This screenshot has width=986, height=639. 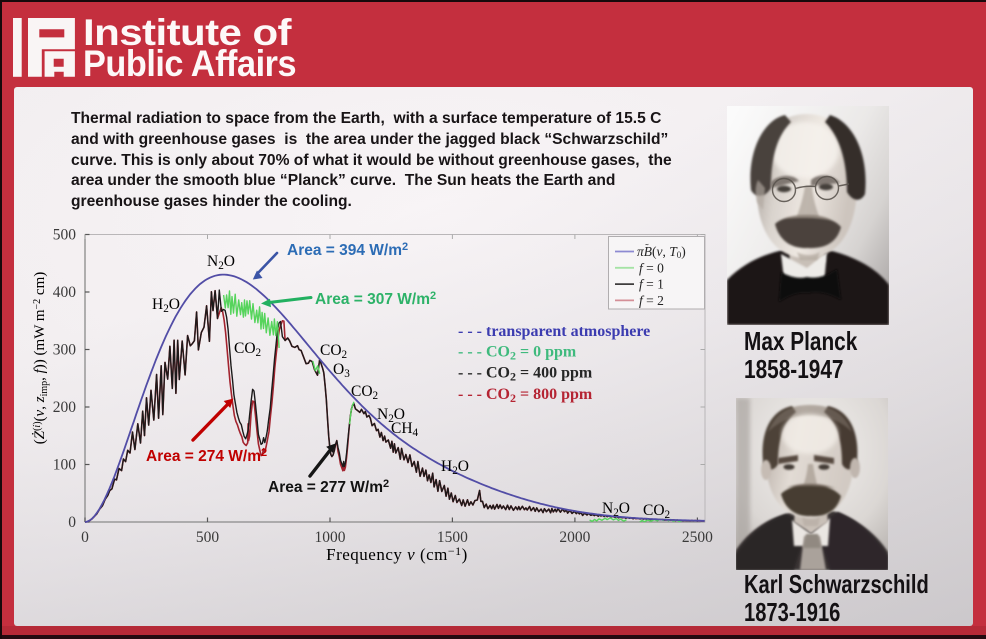 What do you see at coordinates (397, 554) in the screenshot?
I see `svg-text: Frequency ν (cm−1)` at bounding box center [397, 554].